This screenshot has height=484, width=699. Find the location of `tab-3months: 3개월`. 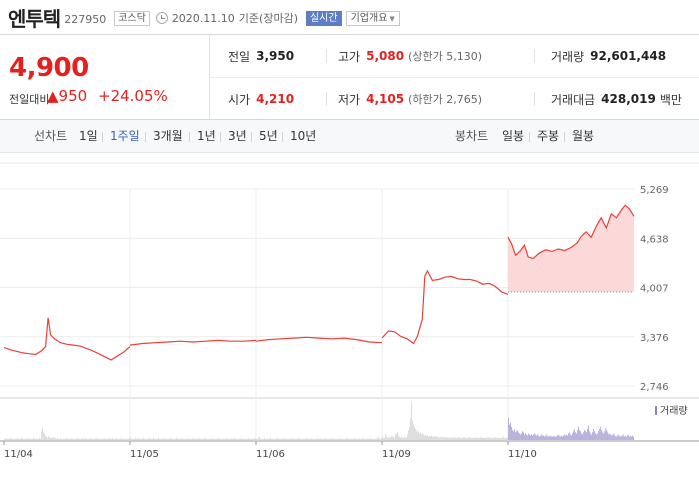

tab-3months: 3개월 is located at coordinates (168, 136).